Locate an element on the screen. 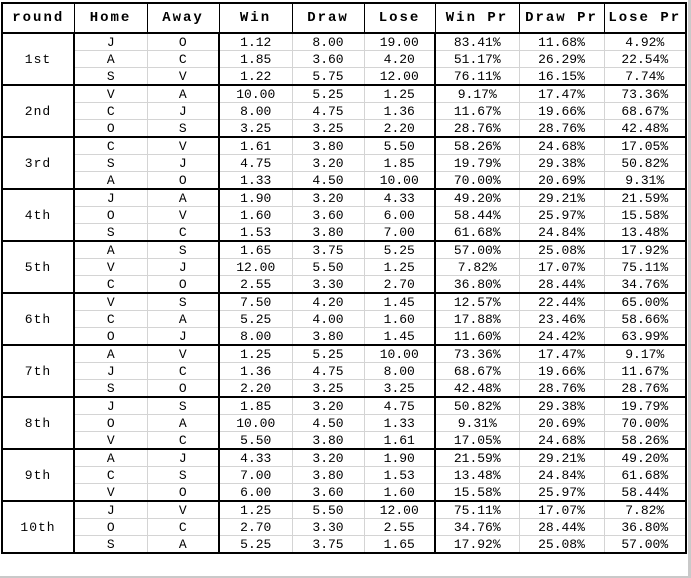 This screenshot has width=691, height=578. lose-cell: 1.60 is located at coordinates (399, 319).